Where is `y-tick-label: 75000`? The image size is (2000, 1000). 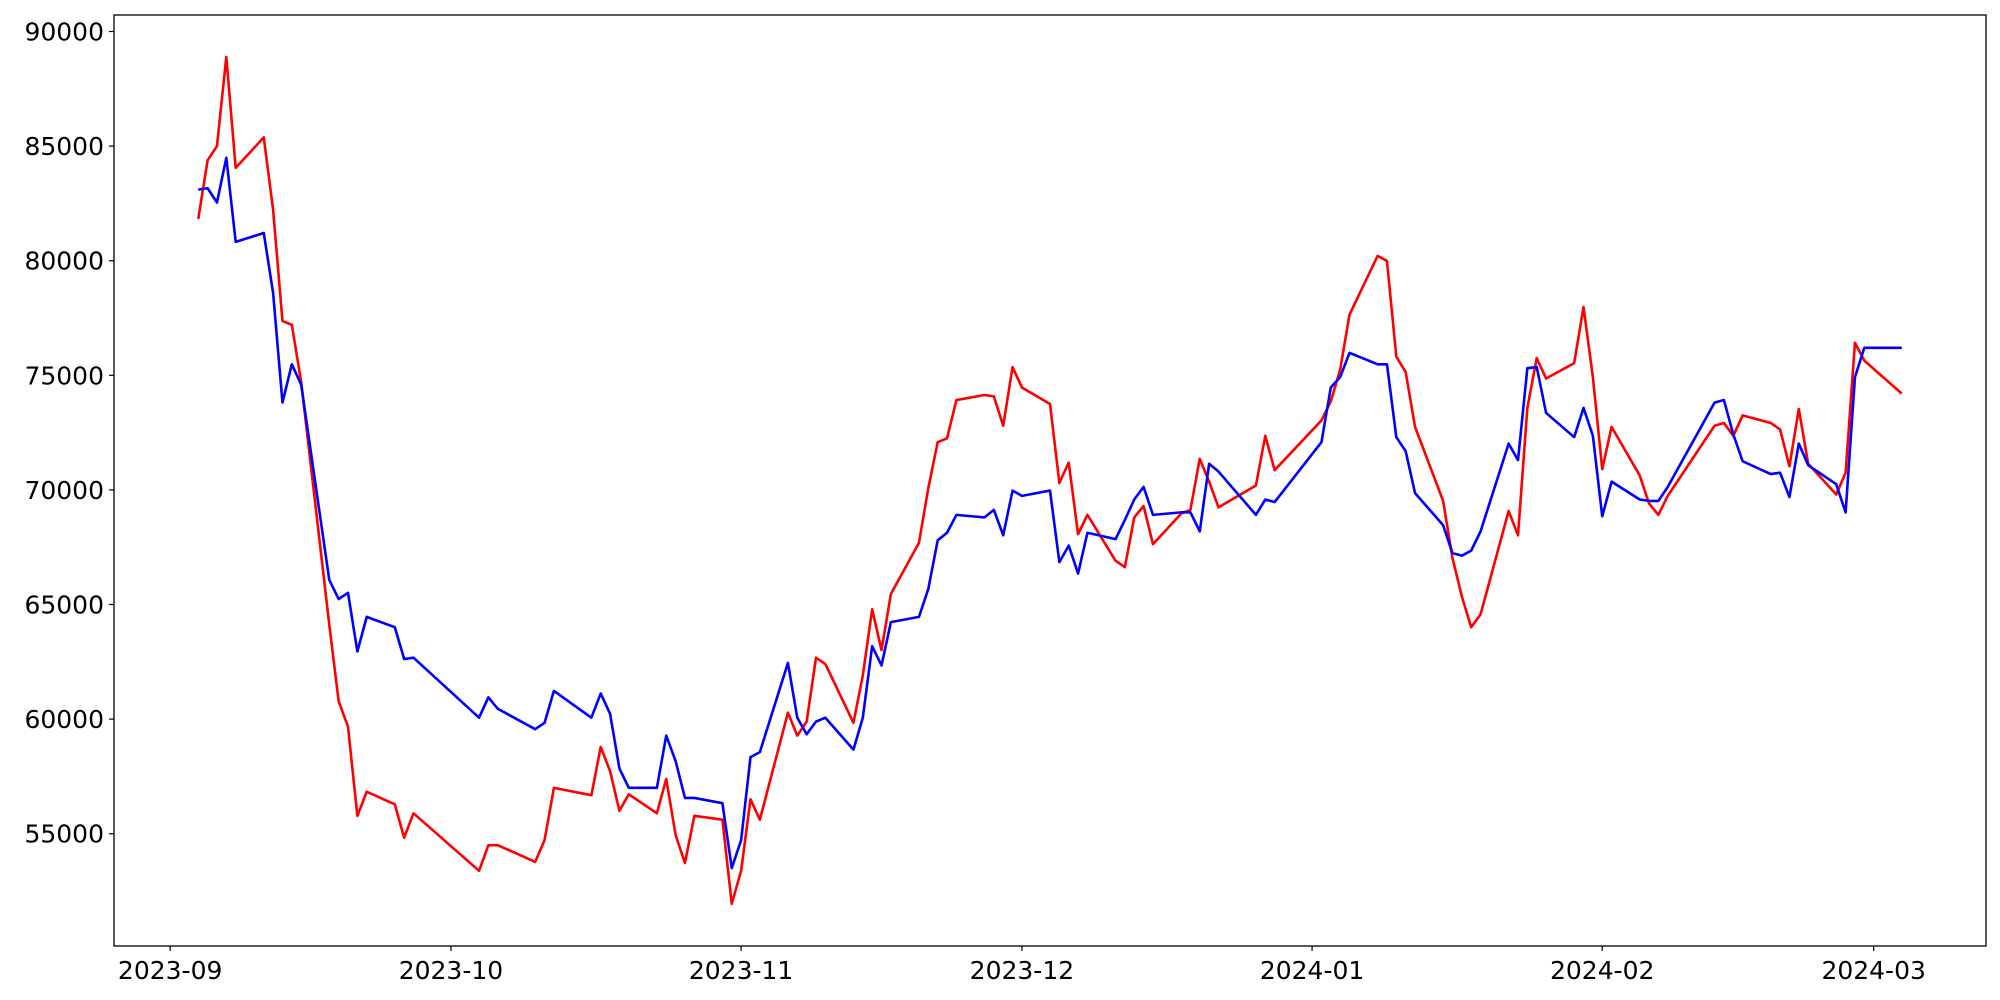
y-tick-label: 75000 is located at coordinates (64, 375).